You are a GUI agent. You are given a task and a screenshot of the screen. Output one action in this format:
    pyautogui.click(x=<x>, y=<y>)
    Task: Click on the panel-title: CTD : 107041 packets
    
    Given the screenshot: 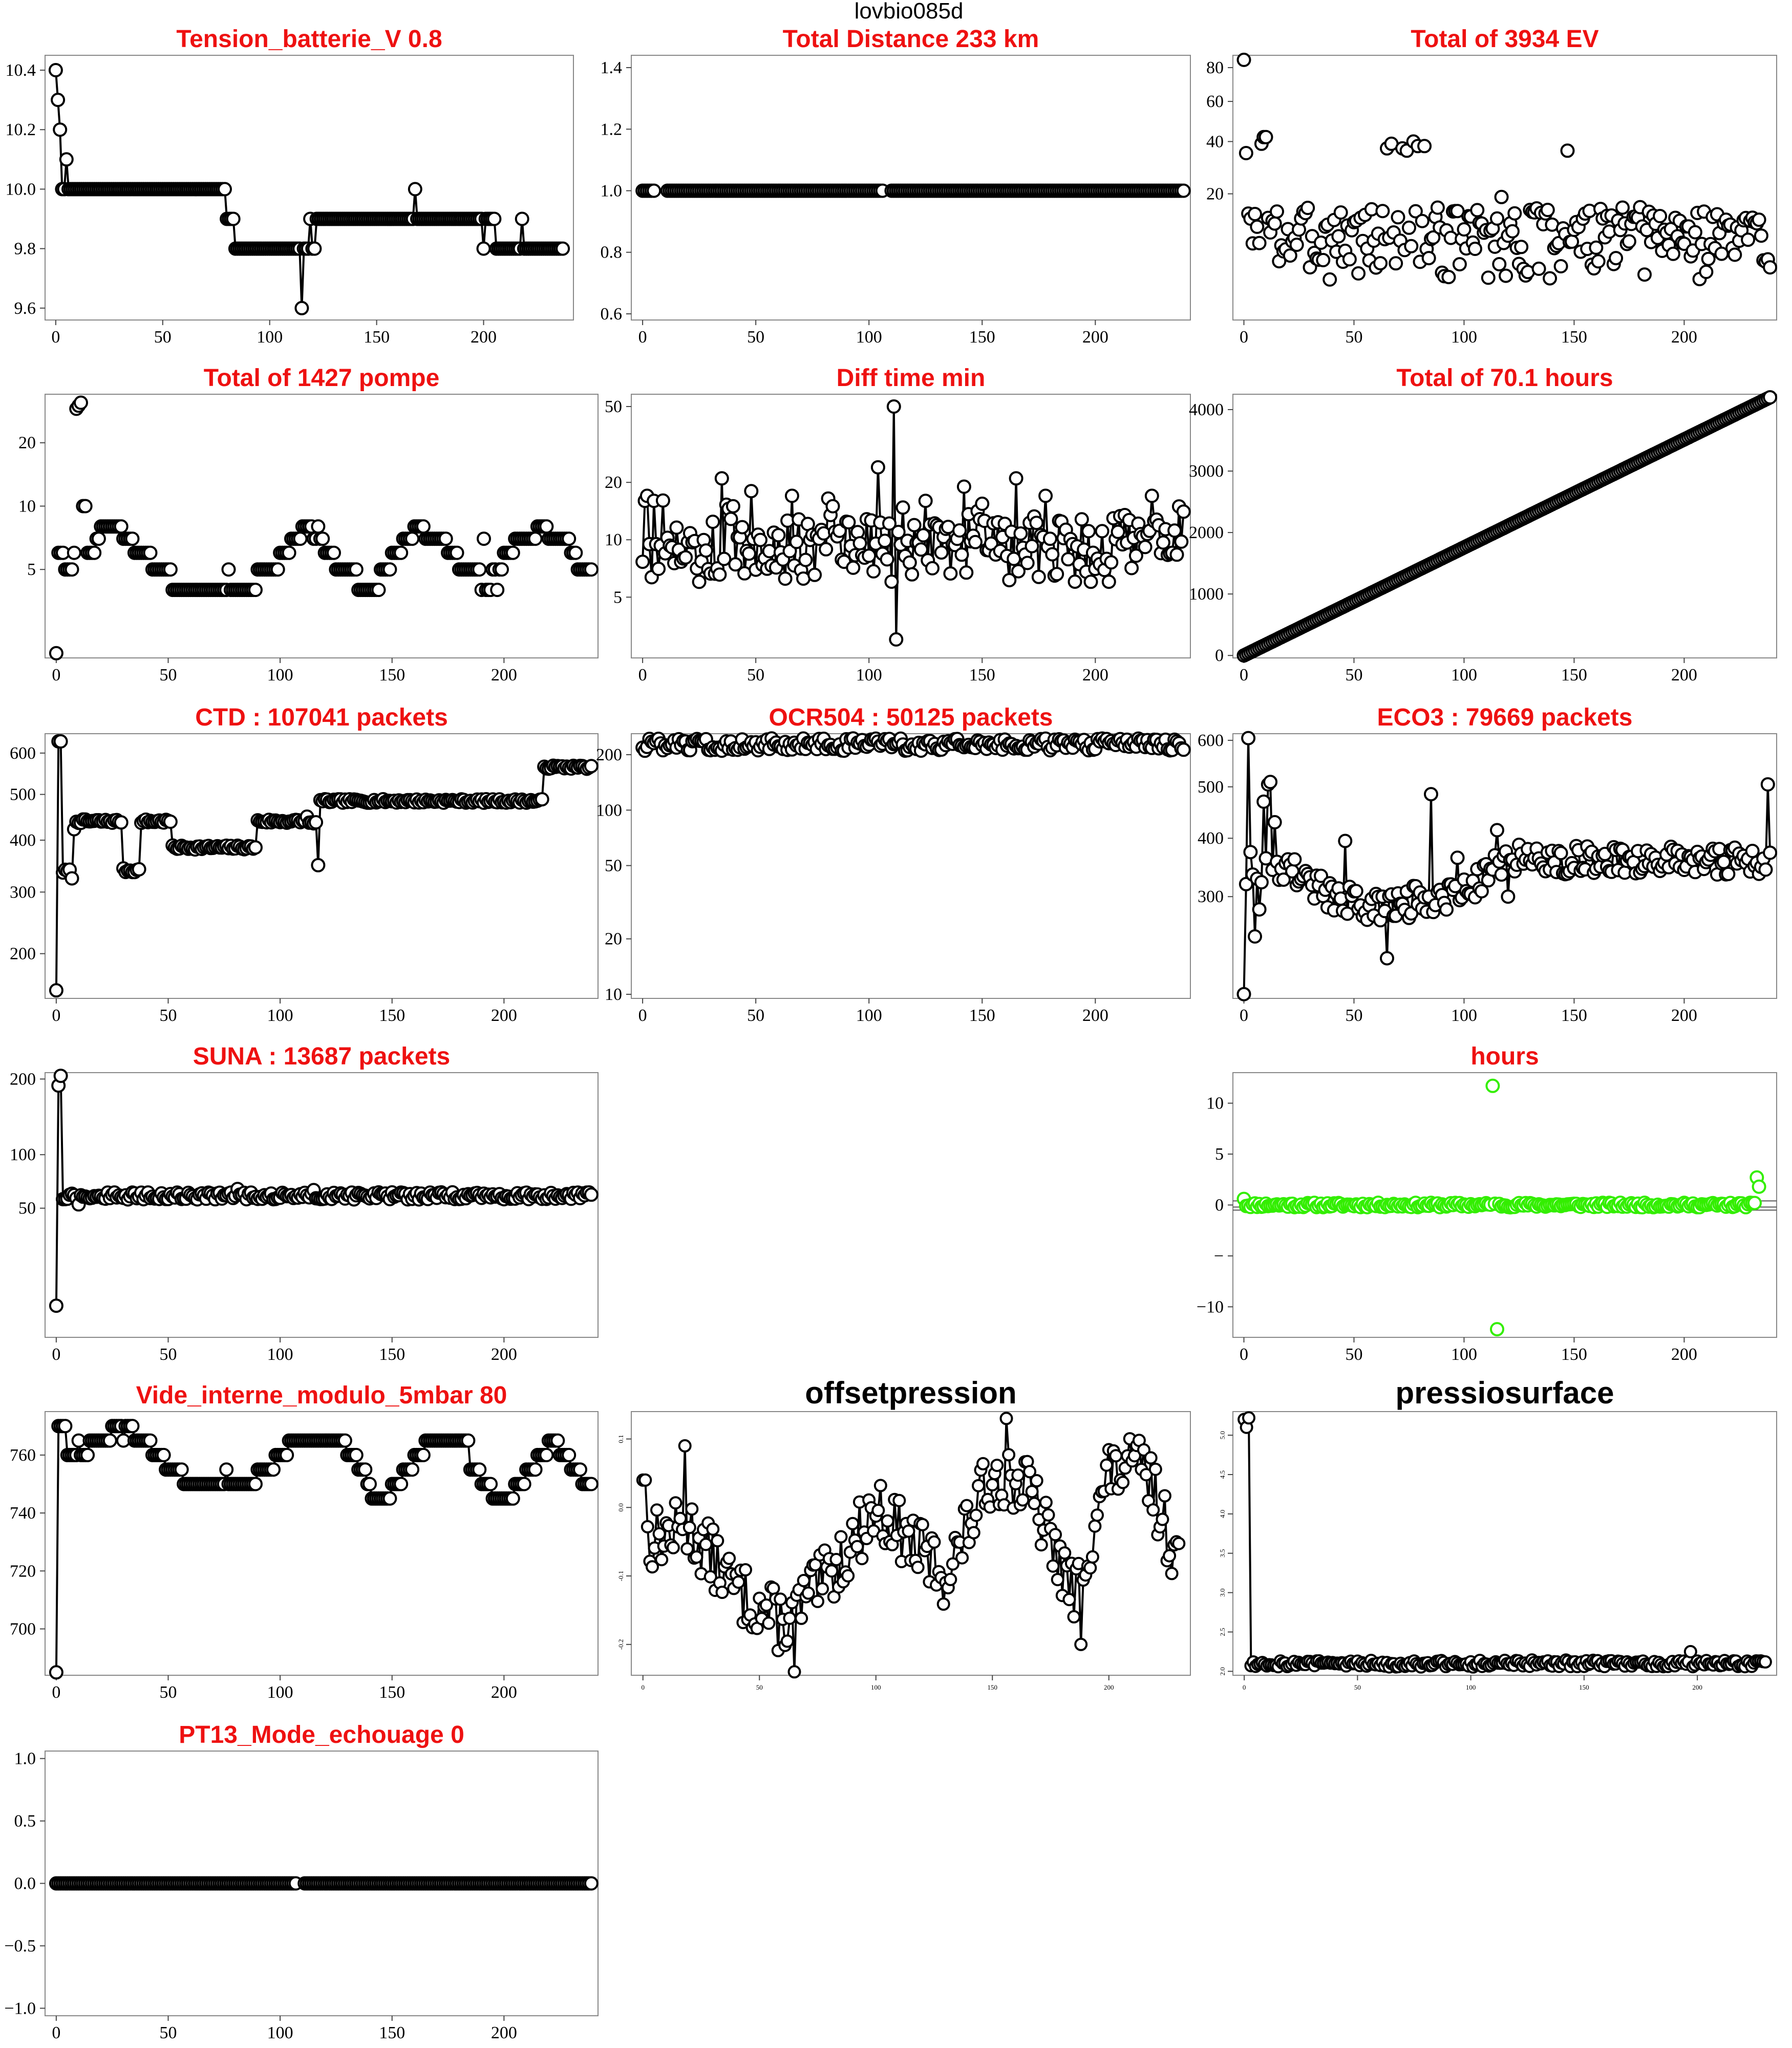 What is the action you would take?
    pyautogui.click(x=321, y=717)
    